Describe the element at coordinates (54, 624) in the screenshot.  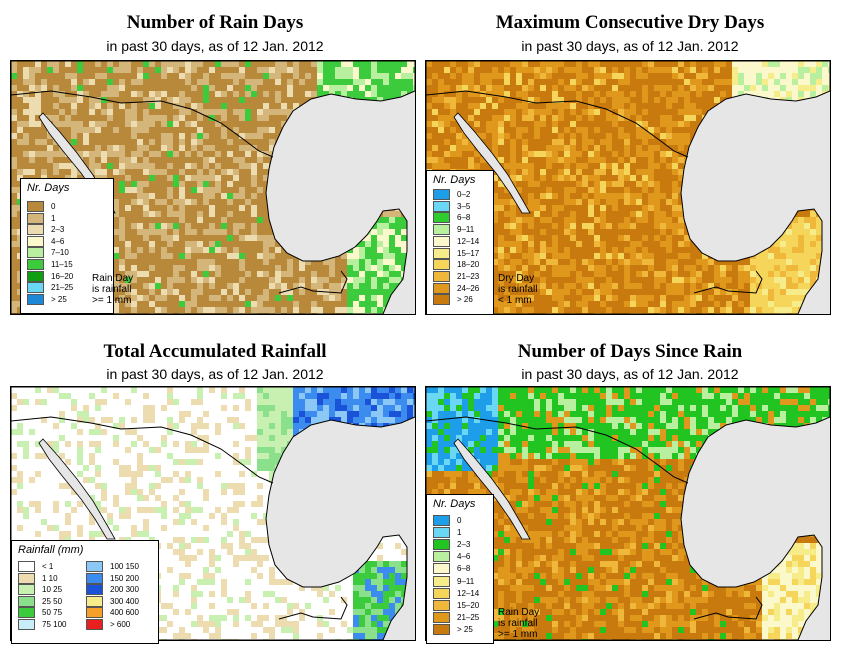
I see `legend-label: 75 100` at that location.